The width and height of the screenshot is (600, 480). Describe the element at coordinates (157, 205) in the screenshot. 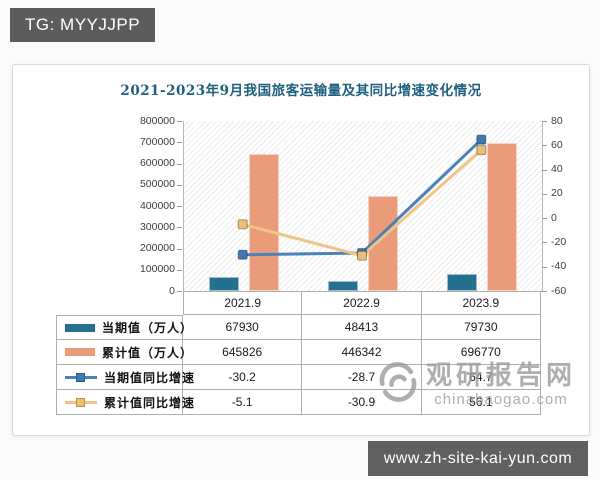

I see `left-axis-tick-label: 400000` at that location.